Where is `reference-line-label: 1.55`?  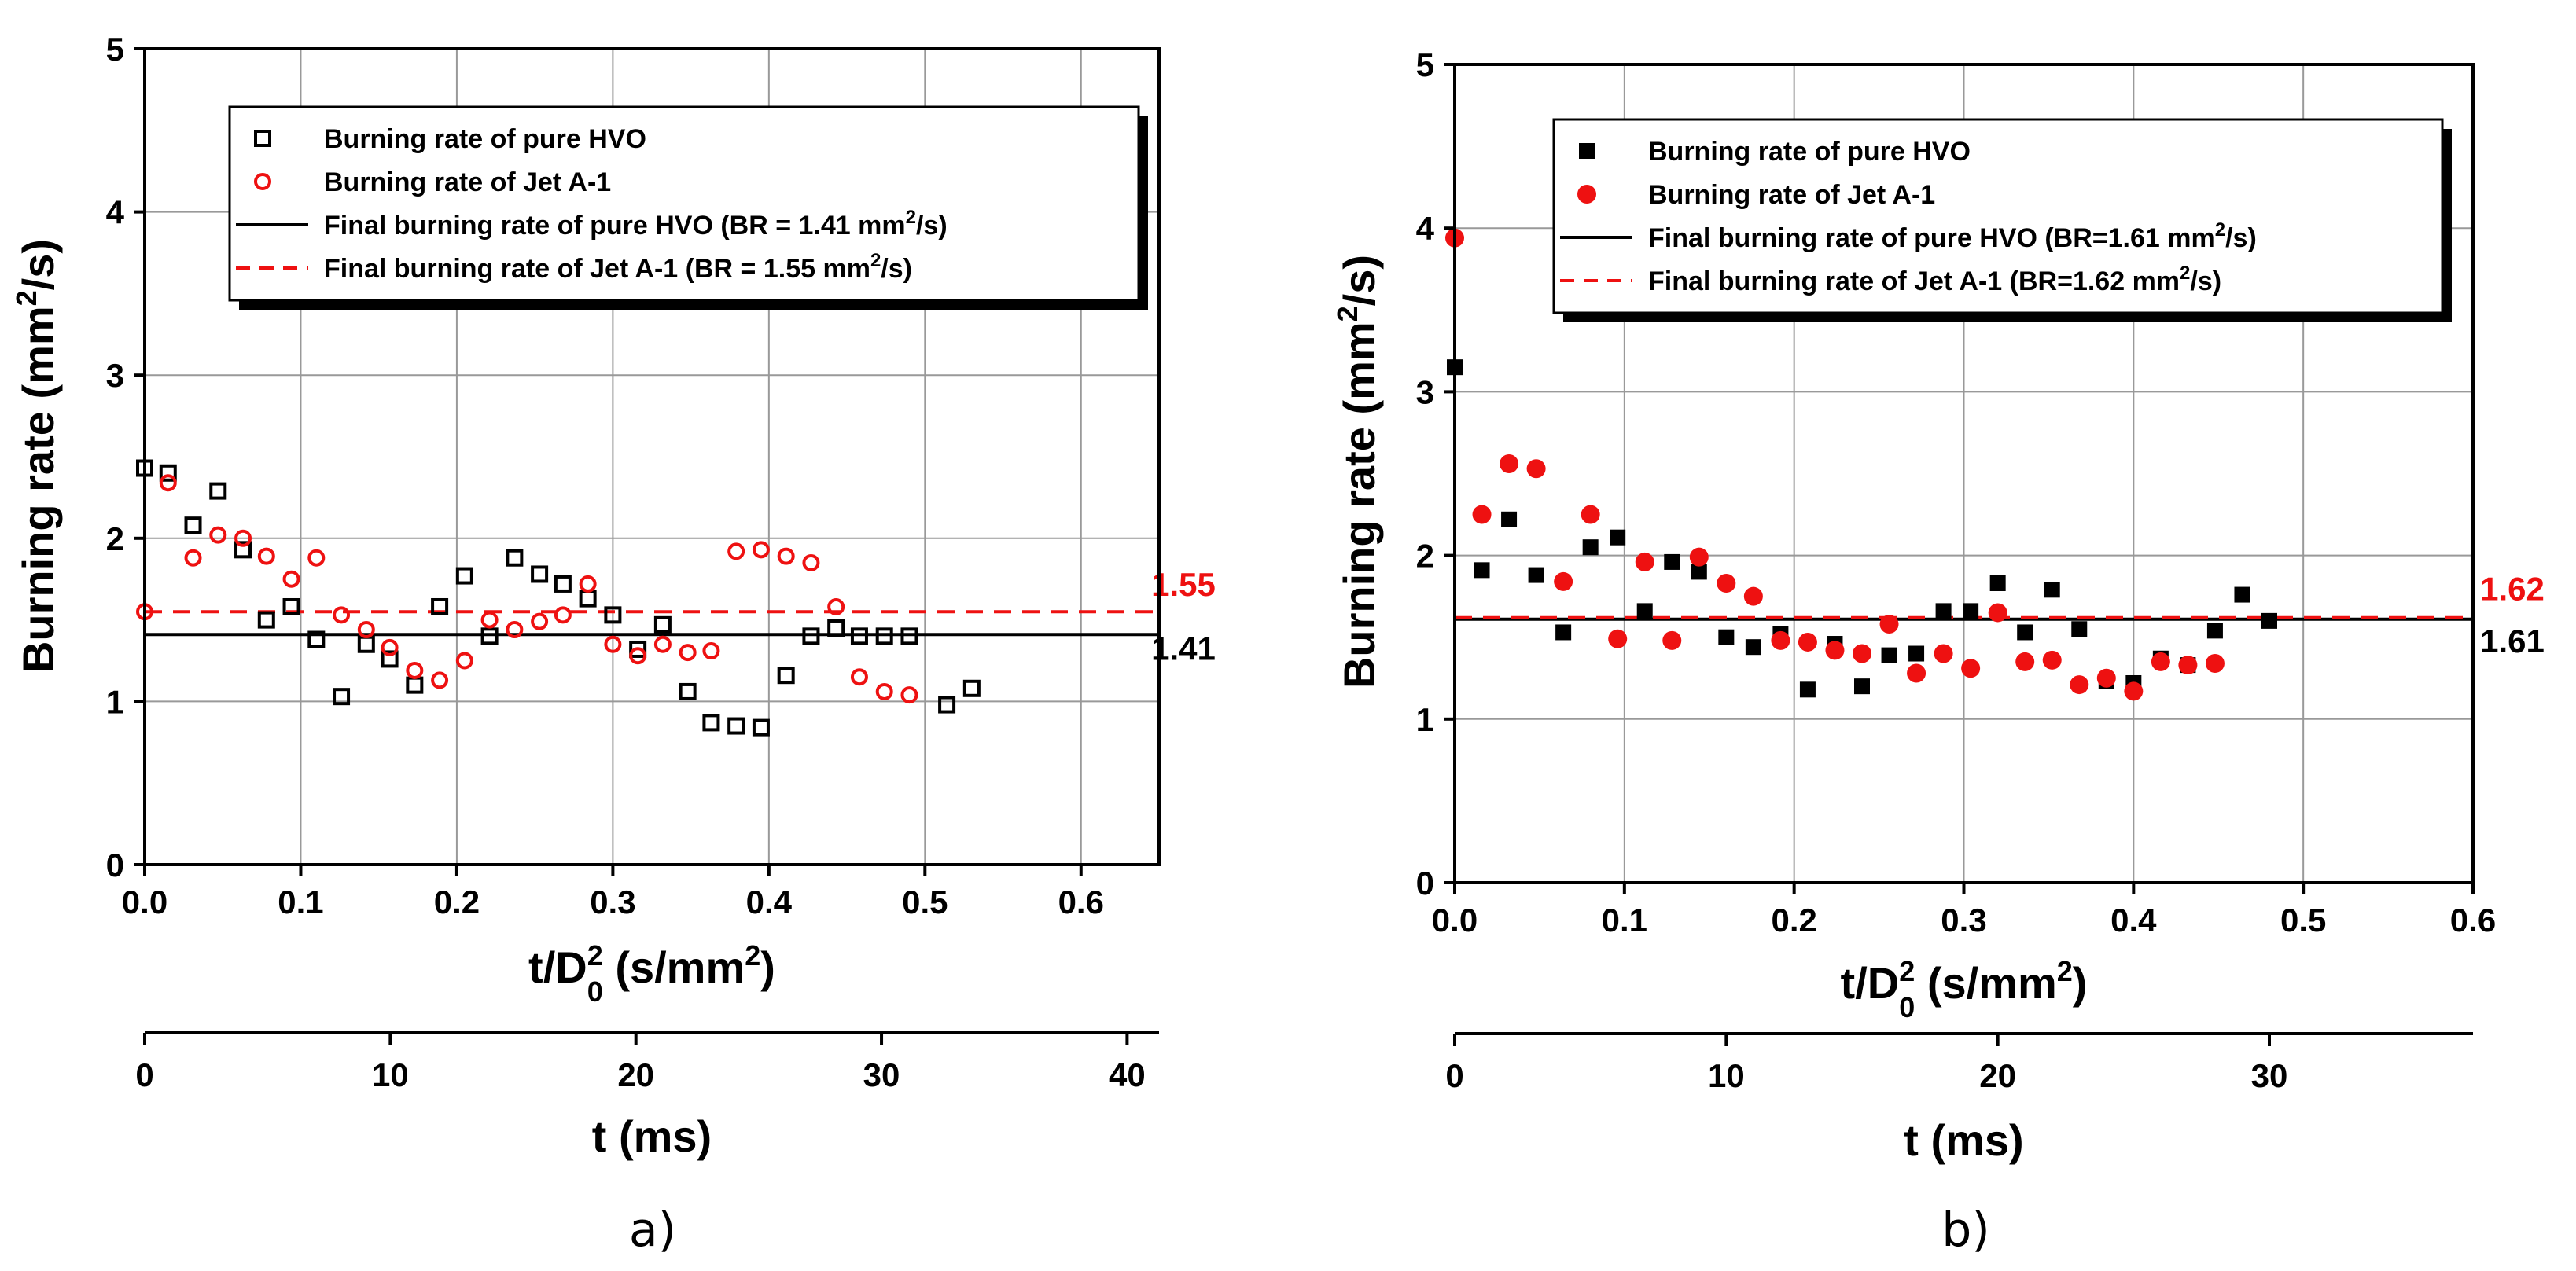
reference-line-label: 1.55 is located at coordinates (1183, 584).